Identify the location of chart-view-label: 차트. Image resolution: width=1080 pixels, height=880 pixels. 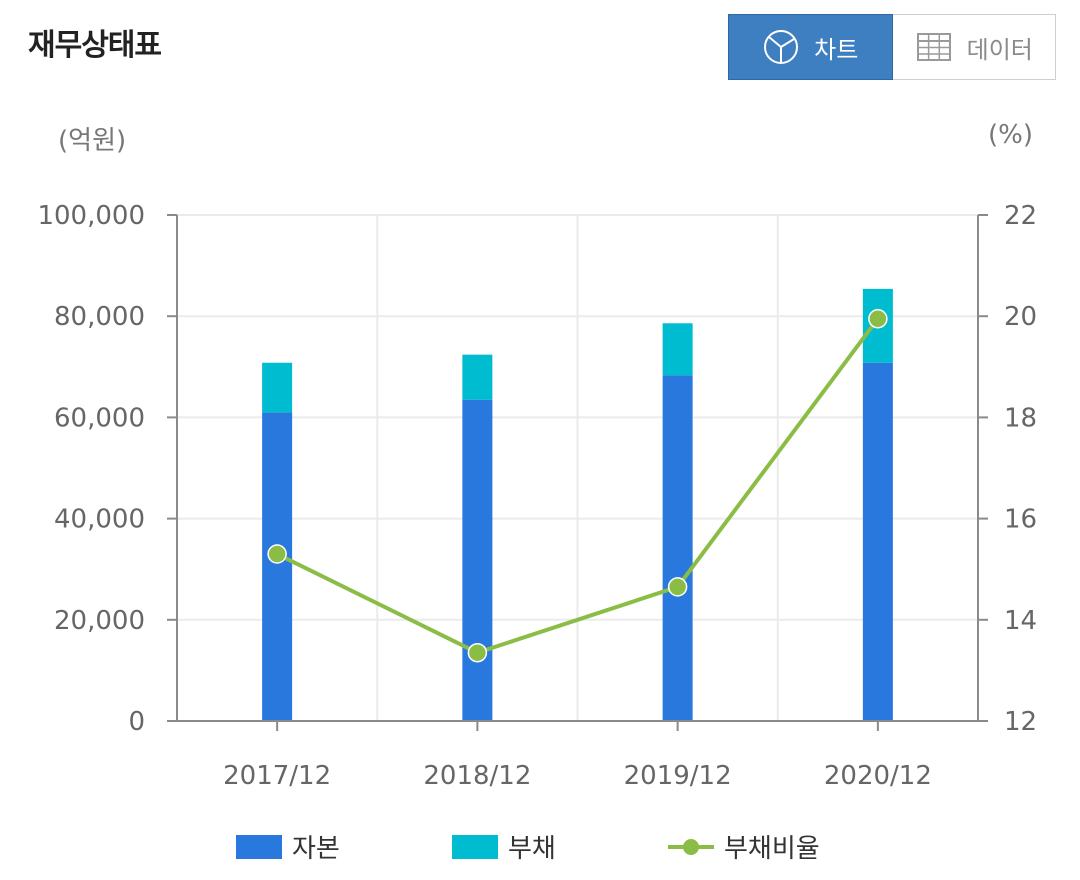
(836, 49).